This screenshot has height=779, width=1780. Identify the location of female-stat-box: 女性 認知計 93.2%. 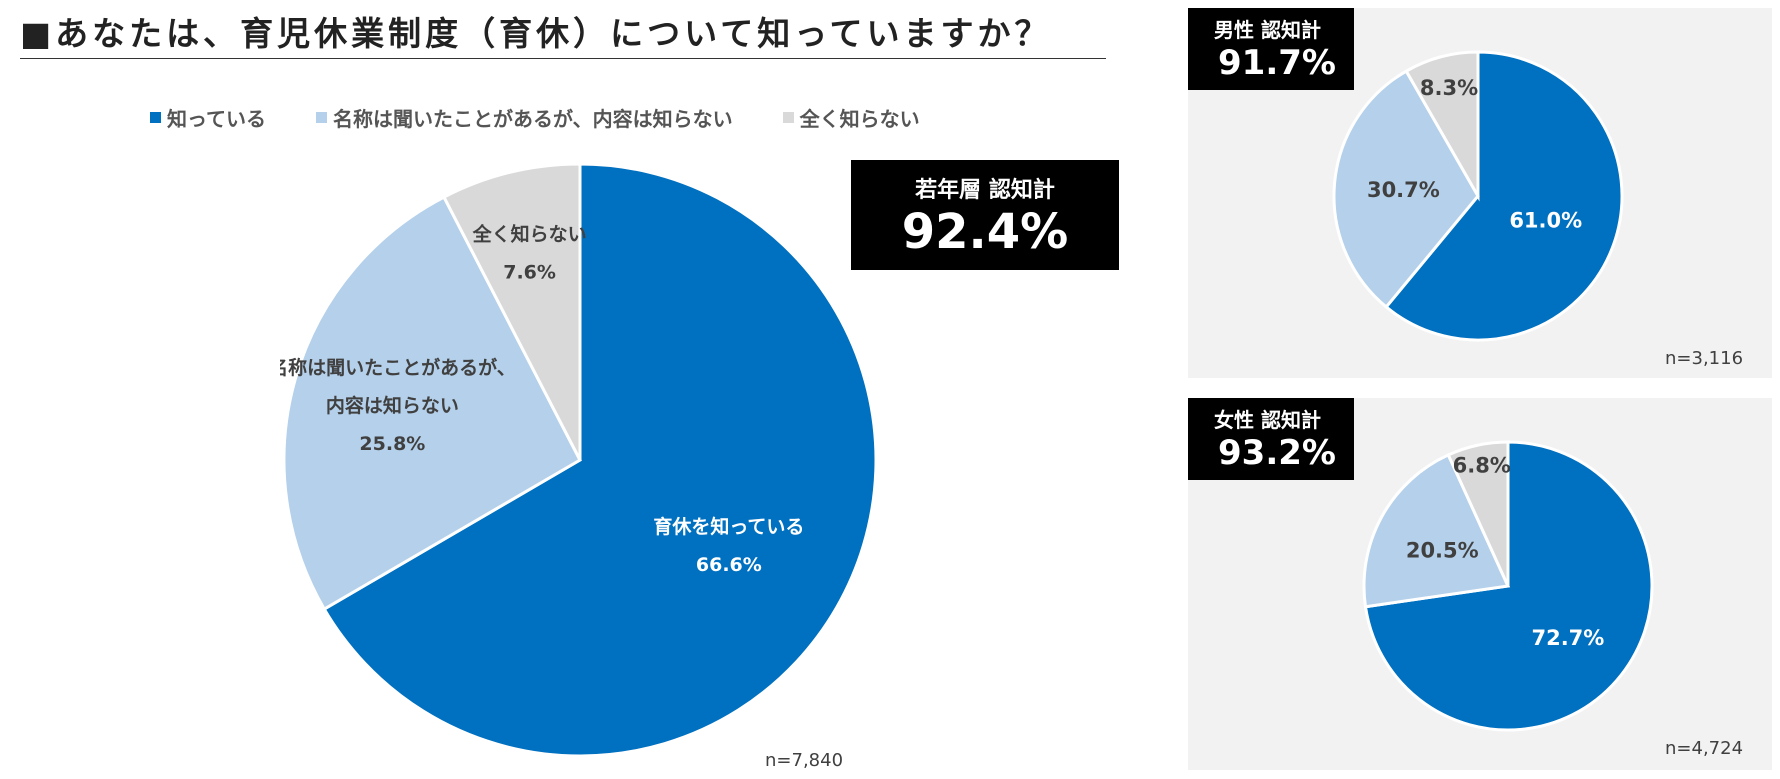
(1271, 439).